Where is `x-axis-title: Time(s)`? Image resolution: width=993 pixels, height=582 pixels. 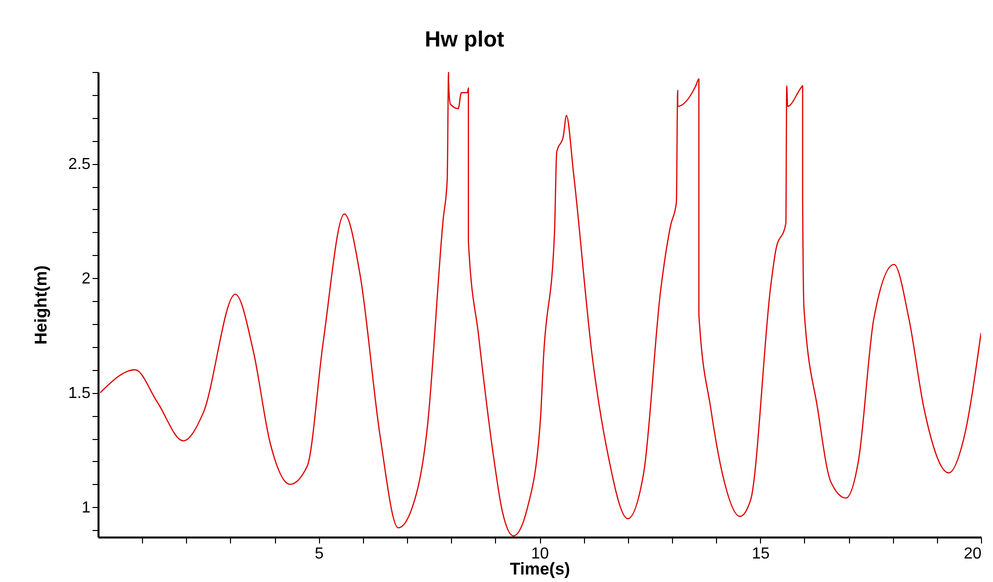 x-axis-title: Time(s) is located at coordinates (540, 569).